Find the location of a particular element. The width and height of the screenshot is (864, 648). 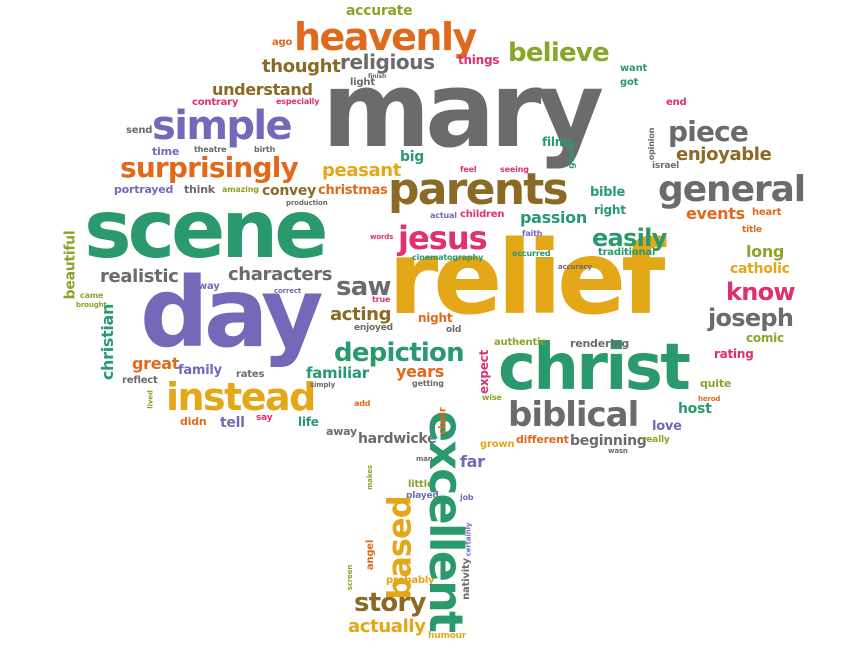

word-rendering: rendering is located at coordinates (599, 343).